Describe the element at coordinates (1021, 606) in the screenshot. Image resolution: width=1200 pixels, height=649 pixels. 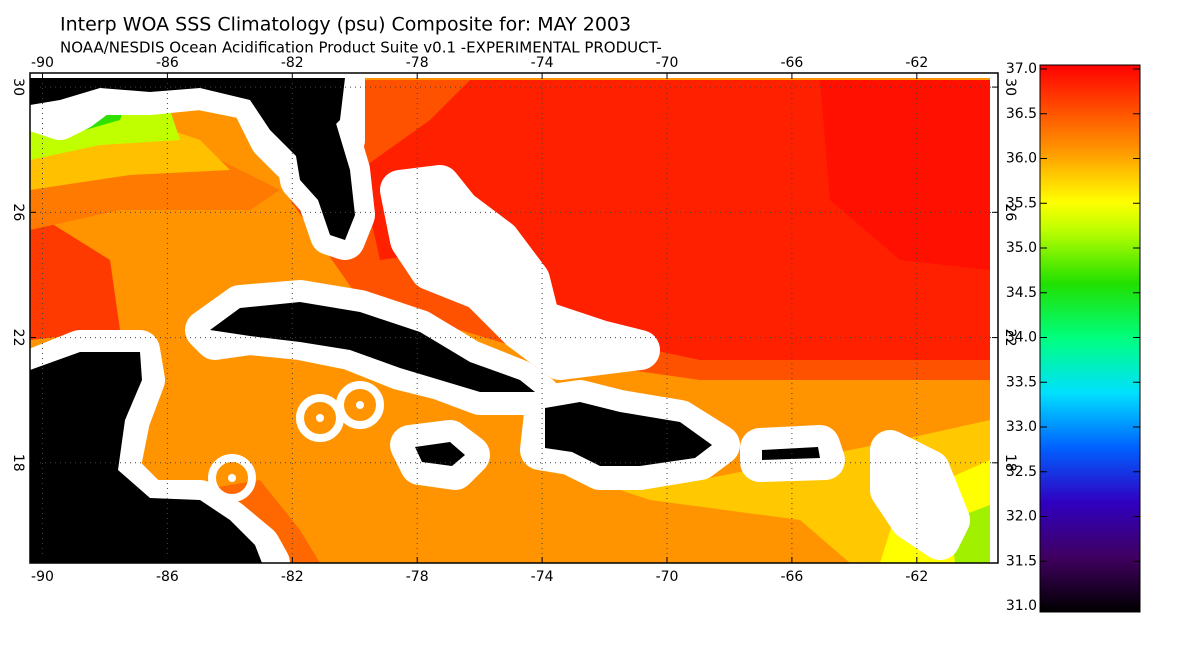
I see `colorbar-tick-label: 31.0` at that location.